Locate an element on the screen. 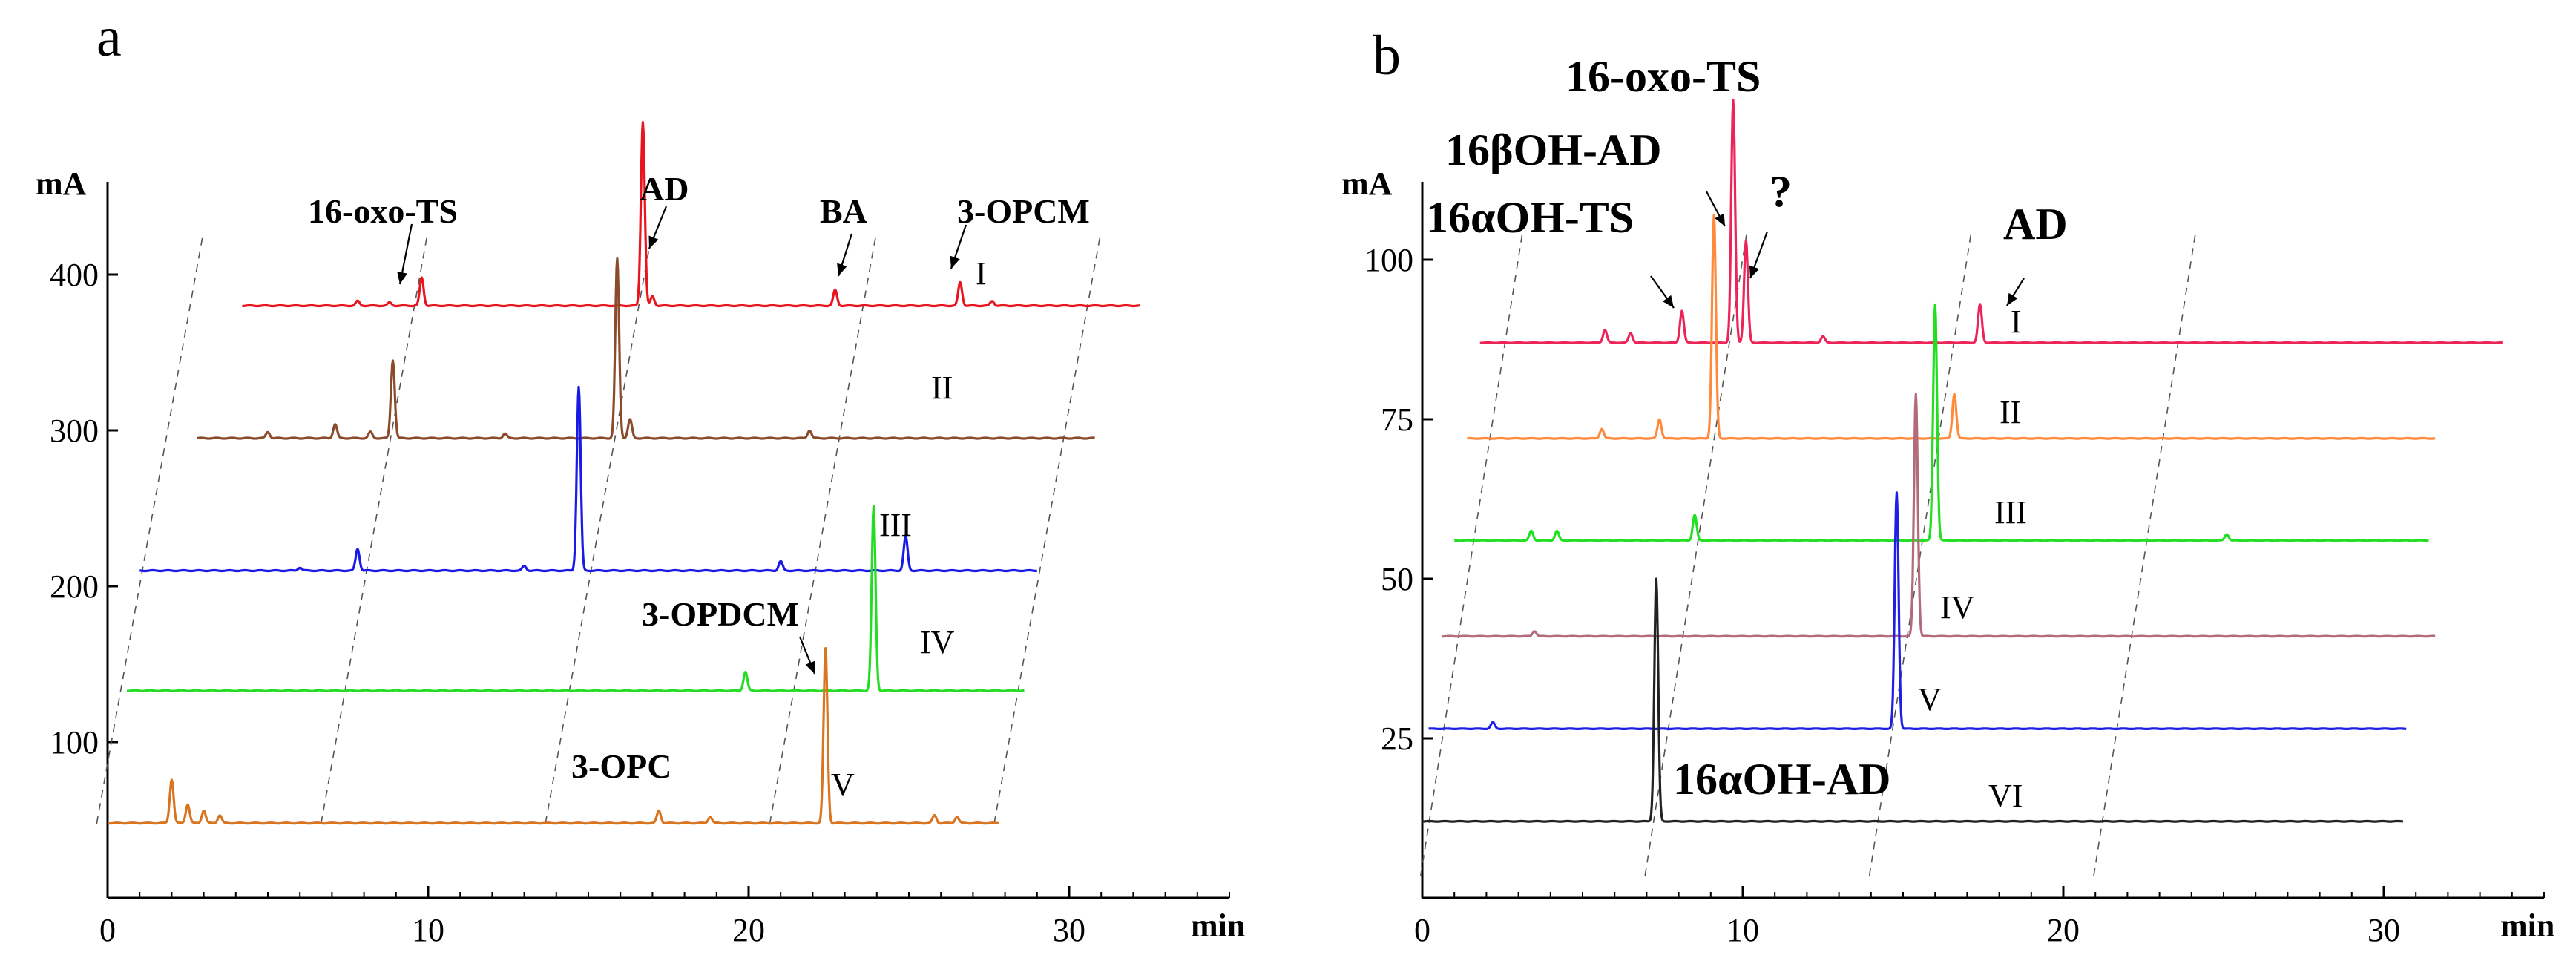  panel-a-trace-IV is located at coordinates (575, 599).